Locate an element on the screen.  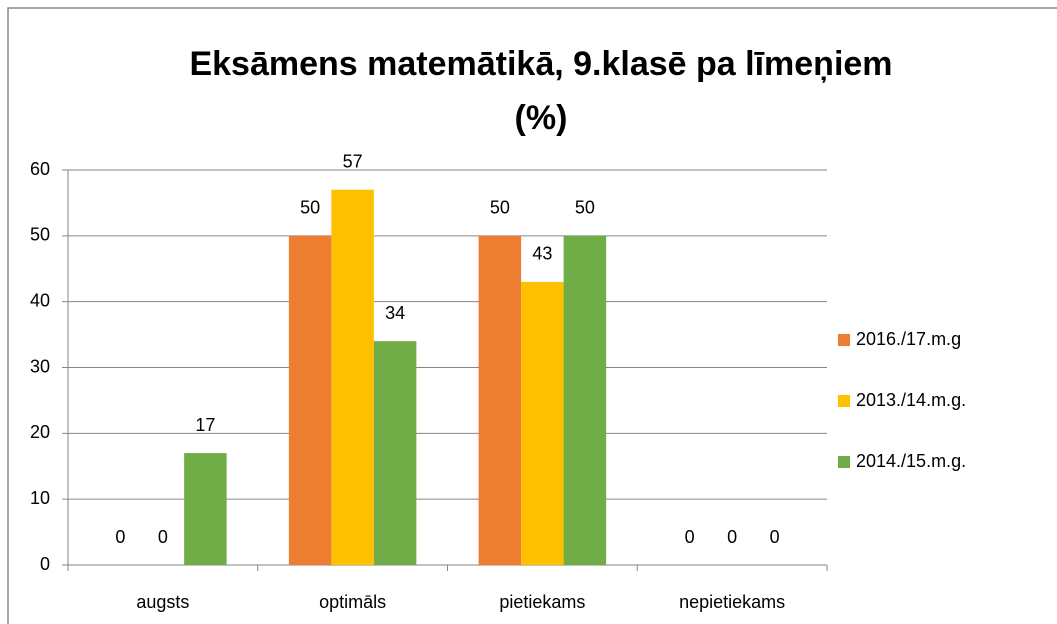
x-tick-label: pietiekams is located at coordinates (542, 602).